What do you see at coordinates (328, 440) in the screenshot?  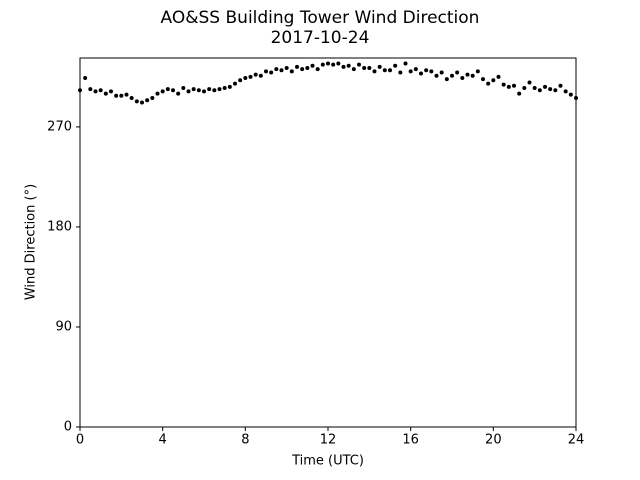 I see `x-tick-label: 12` at bounding box center [328, 440].